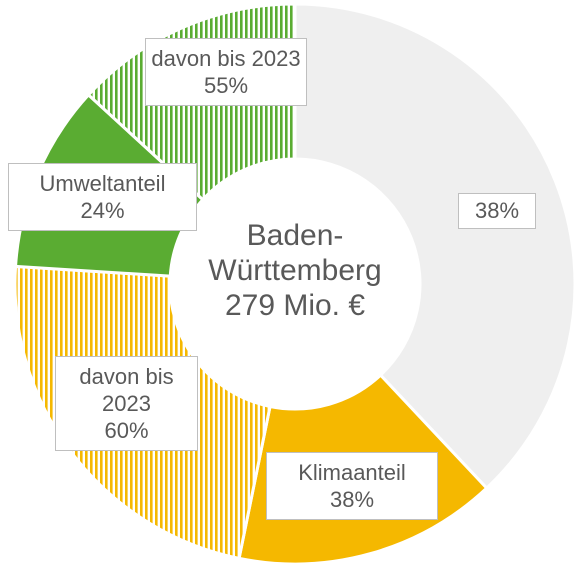  What do you see at coordinates (352, 486) in the screenshot?
I see `data-label: Klimaanteil 38%` at bounding box center [352, 486].